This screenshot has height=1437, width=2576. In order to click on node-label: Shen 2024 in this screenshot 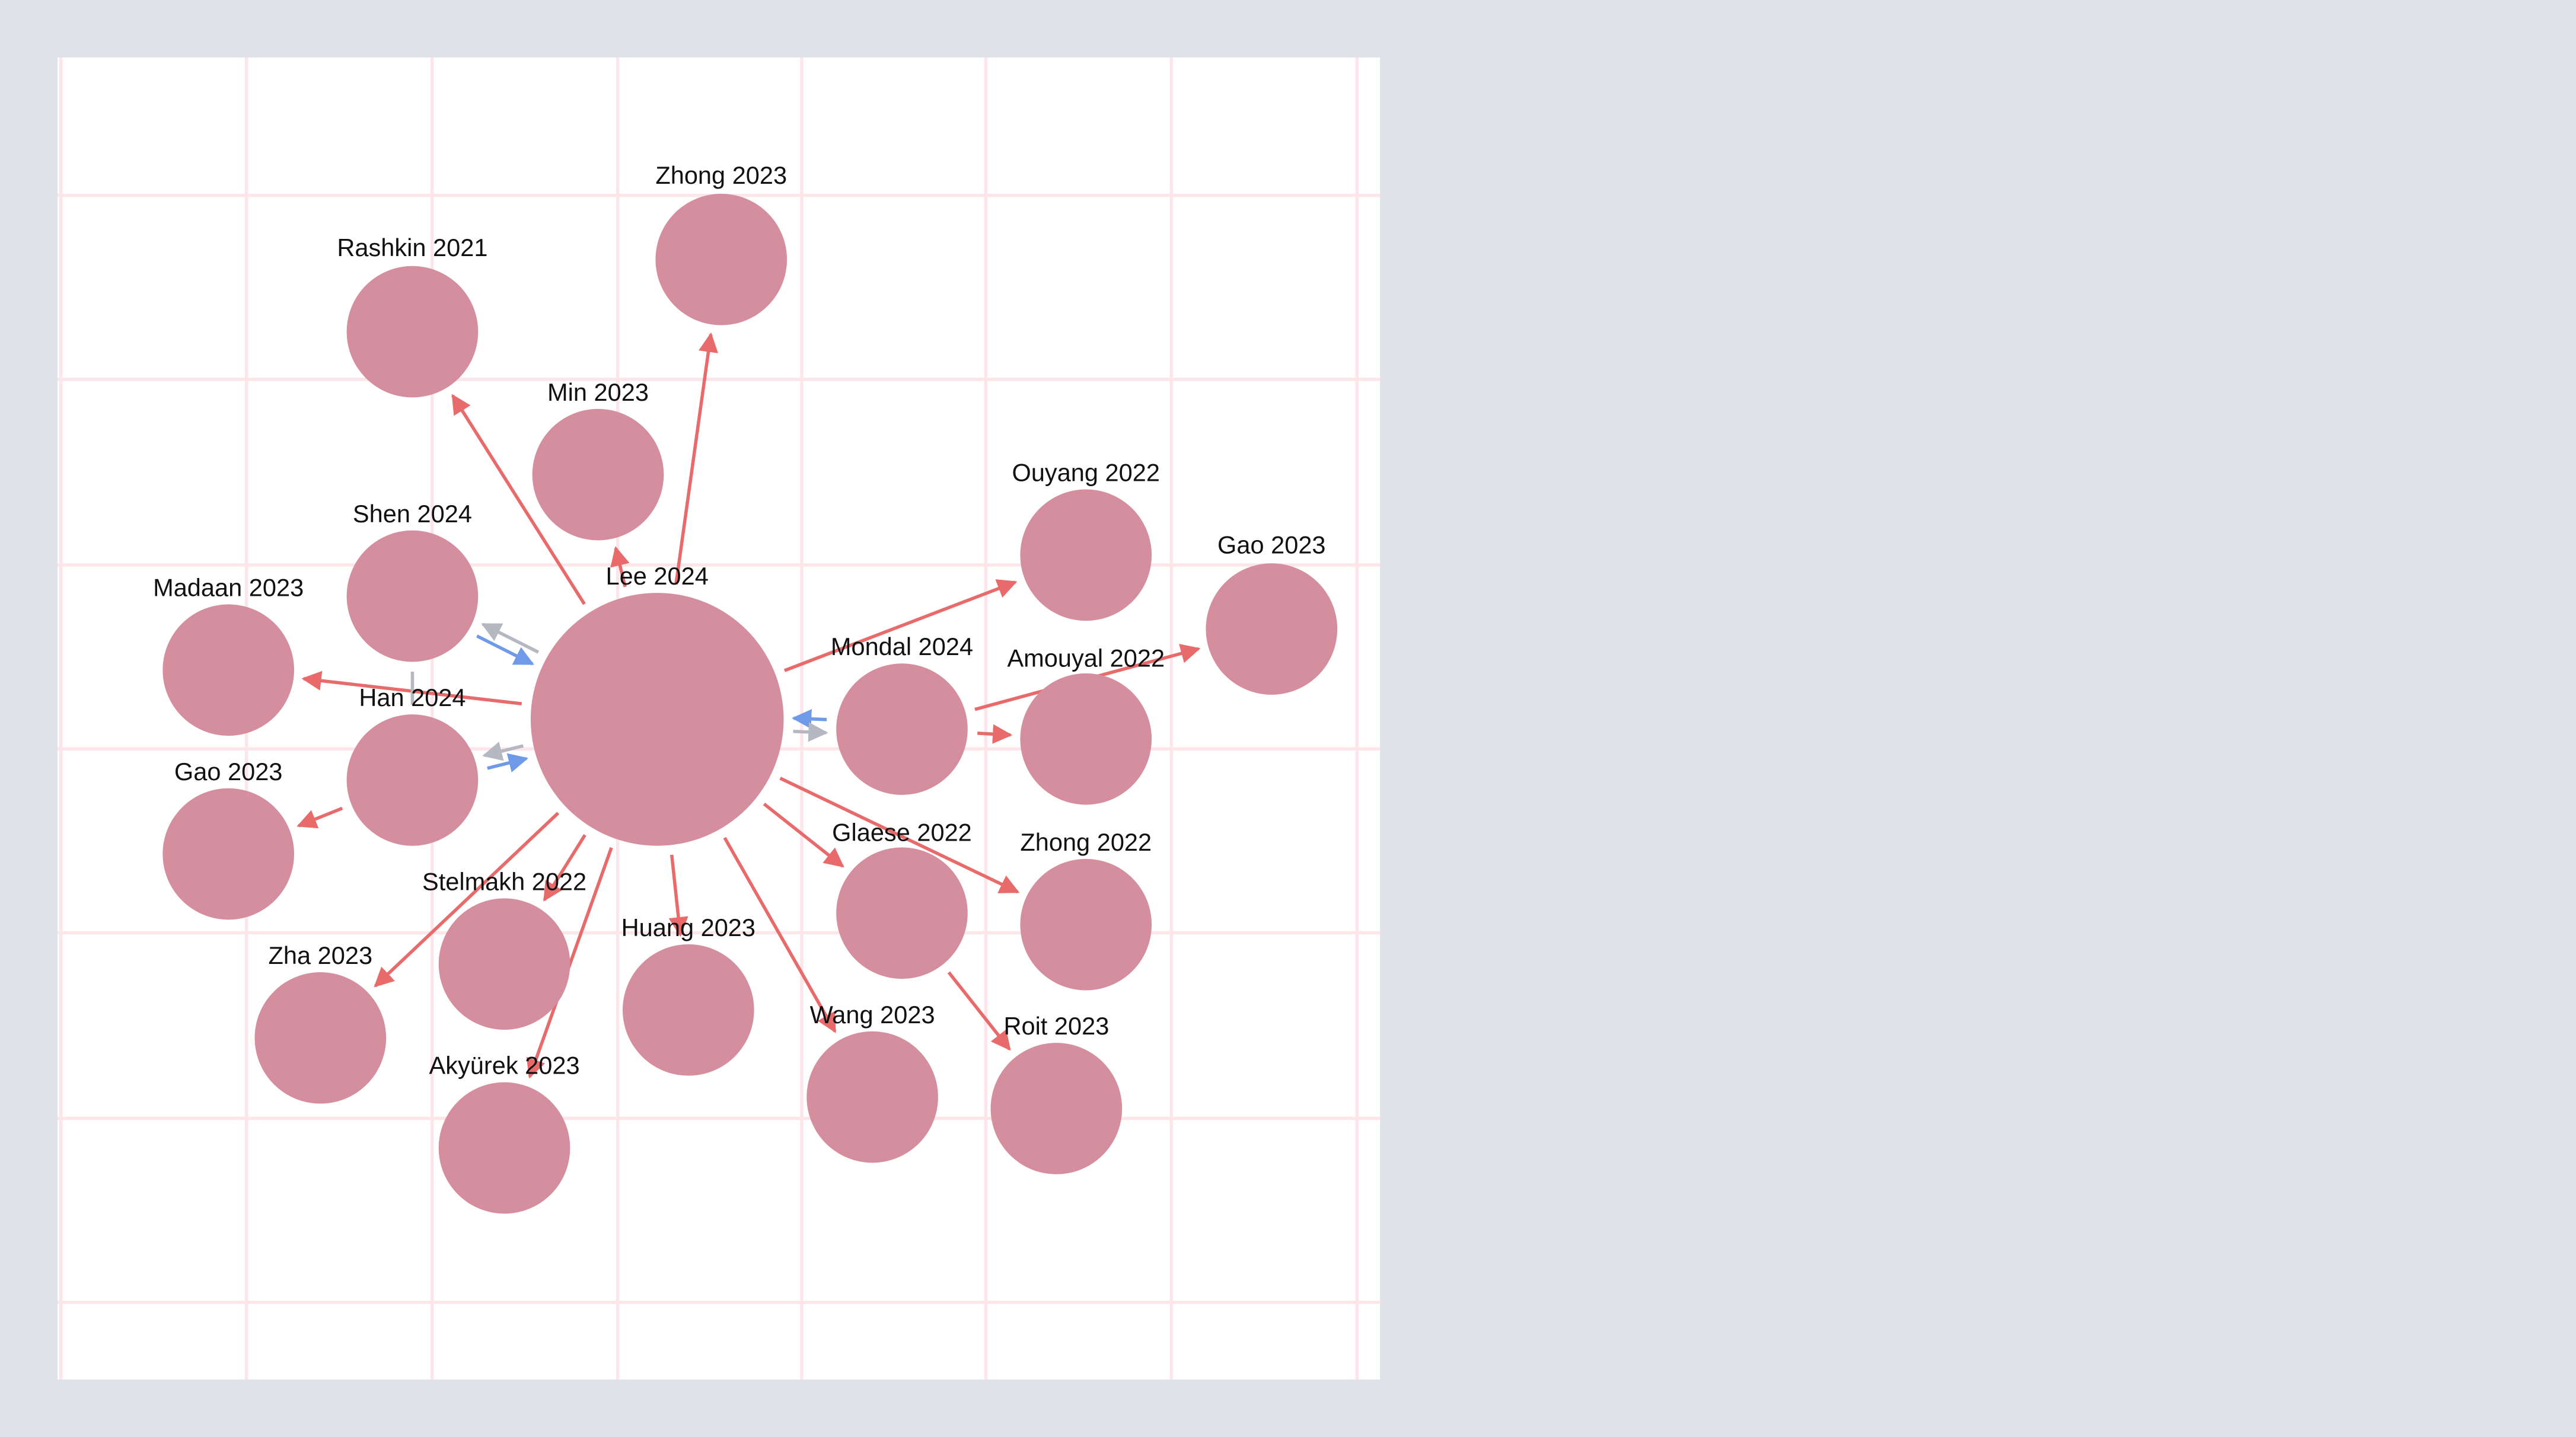, I will do `click(412, 514)`.